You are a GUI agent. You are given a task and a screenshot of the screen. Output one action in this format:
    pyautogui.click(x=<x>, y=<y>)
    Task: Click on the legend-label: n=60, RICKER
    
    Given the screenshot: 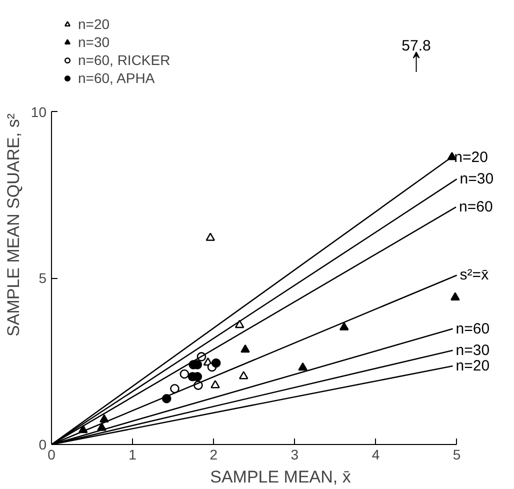 What is the action you would take?
    pyautogui.click(x=124, y=60)
    